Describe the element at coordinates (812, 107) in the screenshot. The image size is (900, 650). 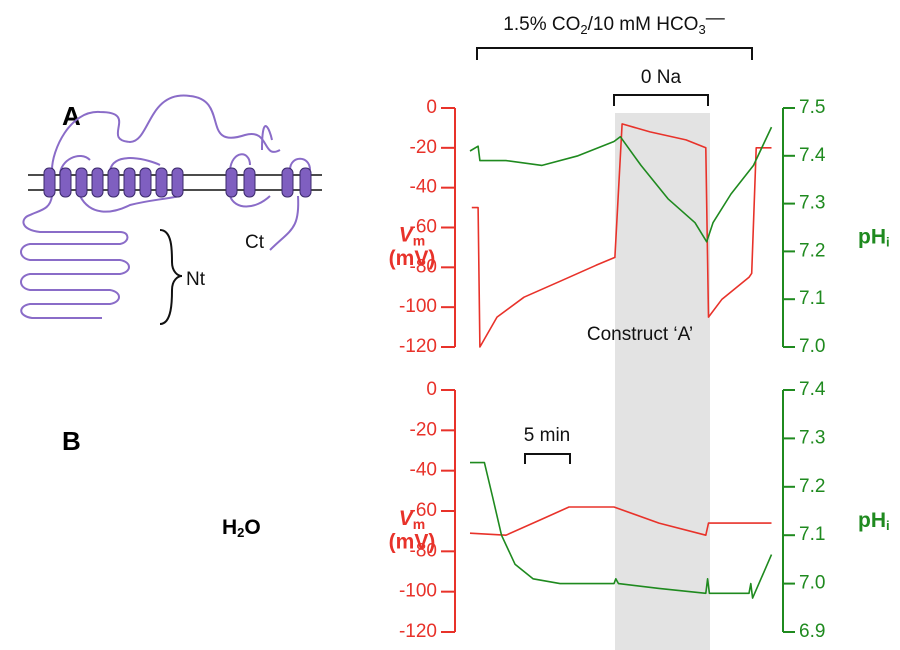
I see `y2-tick-label: 7.5` at that location.